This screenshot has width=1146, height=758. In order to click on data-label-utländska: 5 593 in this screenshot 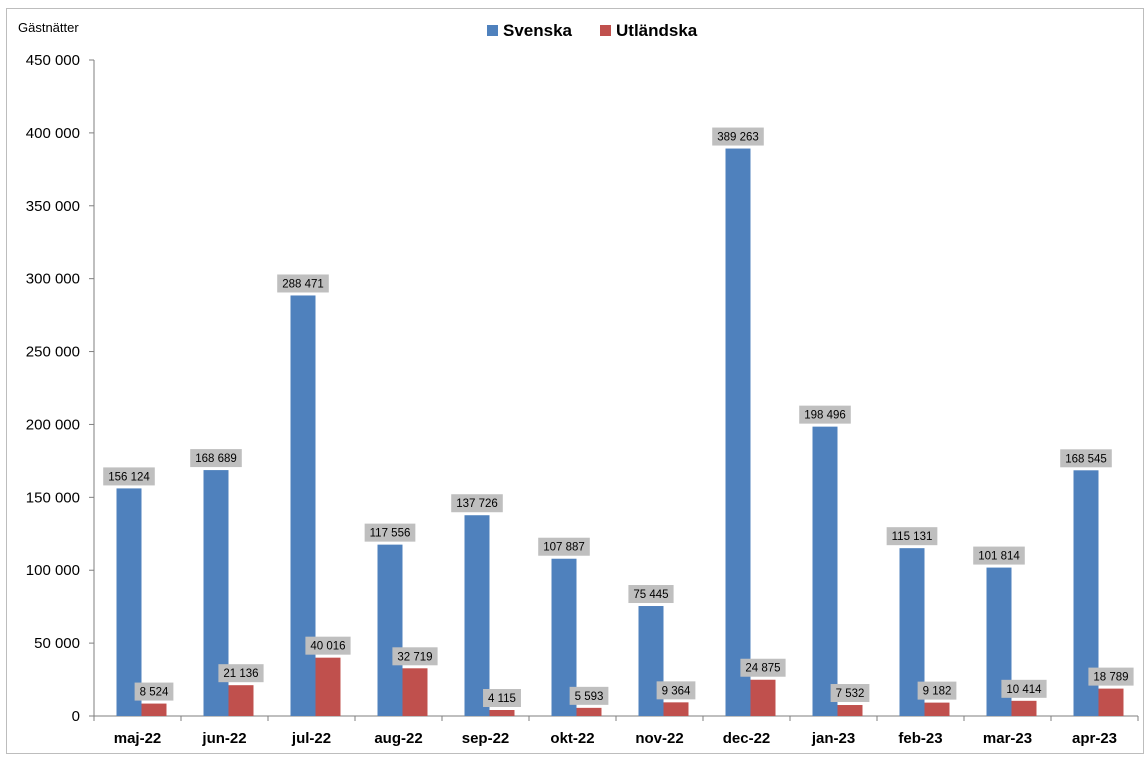, I will do `click(589, 695)`.